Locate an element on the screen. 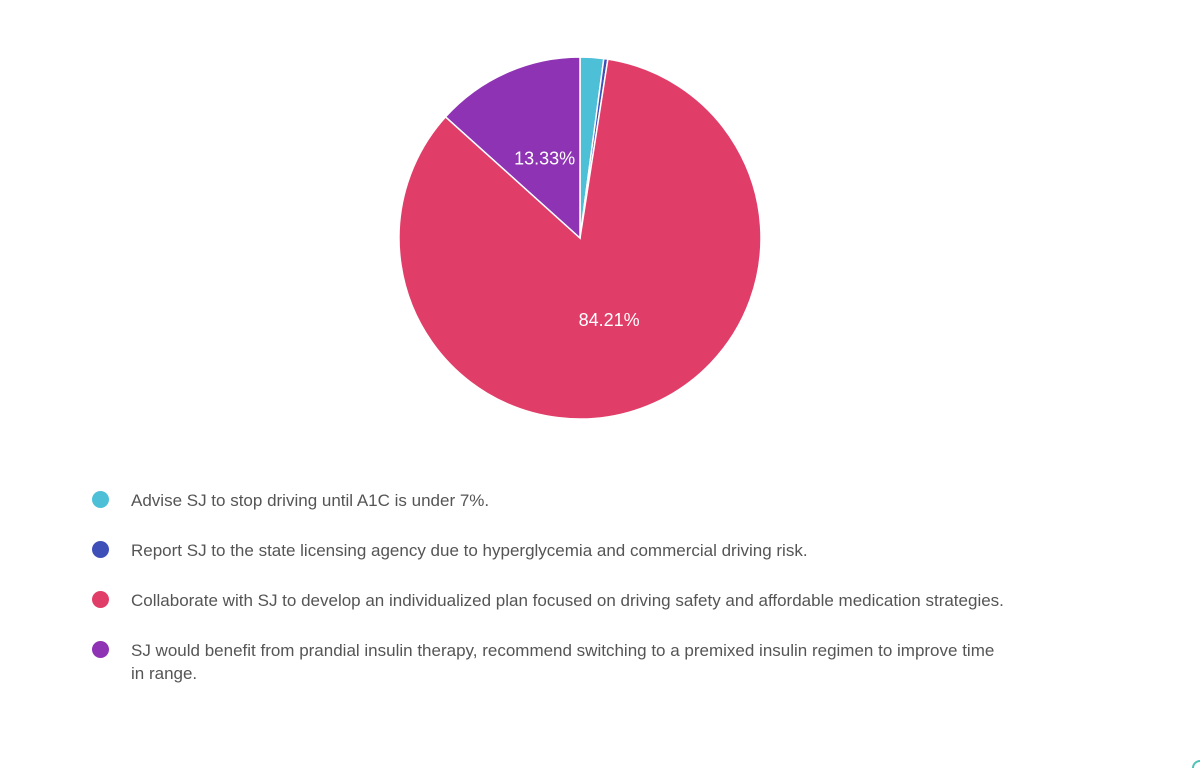  slice-data-label: 84.21% is located at coordinates (609, 320).